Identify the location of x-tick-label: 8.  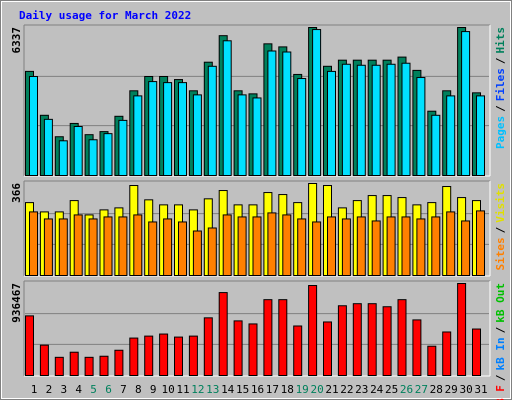
(138, 389).